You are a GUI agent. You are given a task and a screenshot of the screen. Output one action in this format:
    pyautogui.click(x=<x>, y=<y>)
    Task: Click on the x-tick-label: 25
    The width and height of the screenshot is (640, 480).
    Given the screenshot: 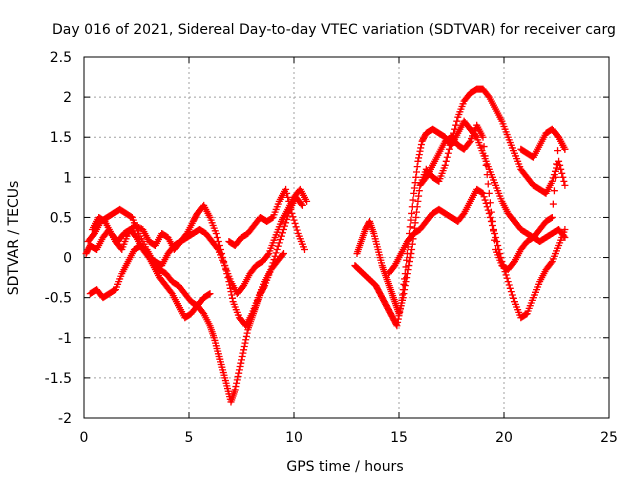 What is the action you would take?
    pyautogui.click(x=609, y=438)
    